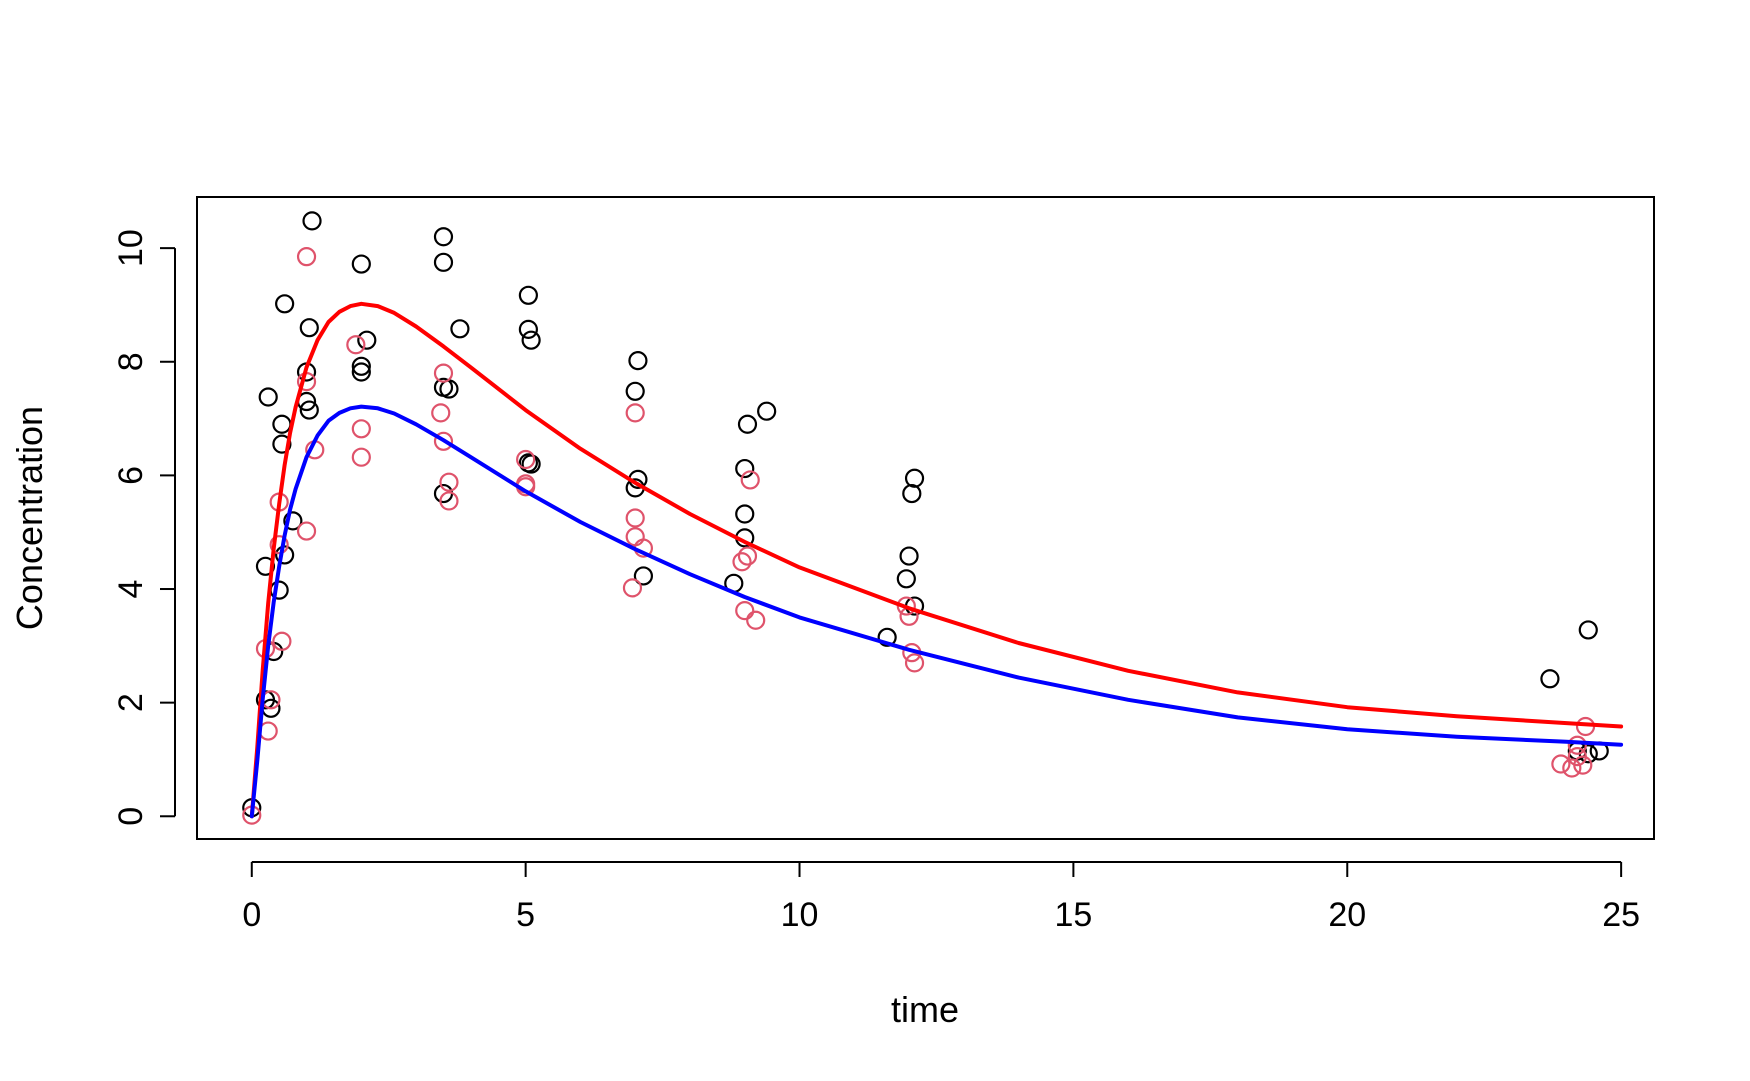 The width and height of the screenshot is (1750, 1081). Describe the element at coordinates (131, 589) in the screenshot. I see `y-tick-label: 4` at that location.